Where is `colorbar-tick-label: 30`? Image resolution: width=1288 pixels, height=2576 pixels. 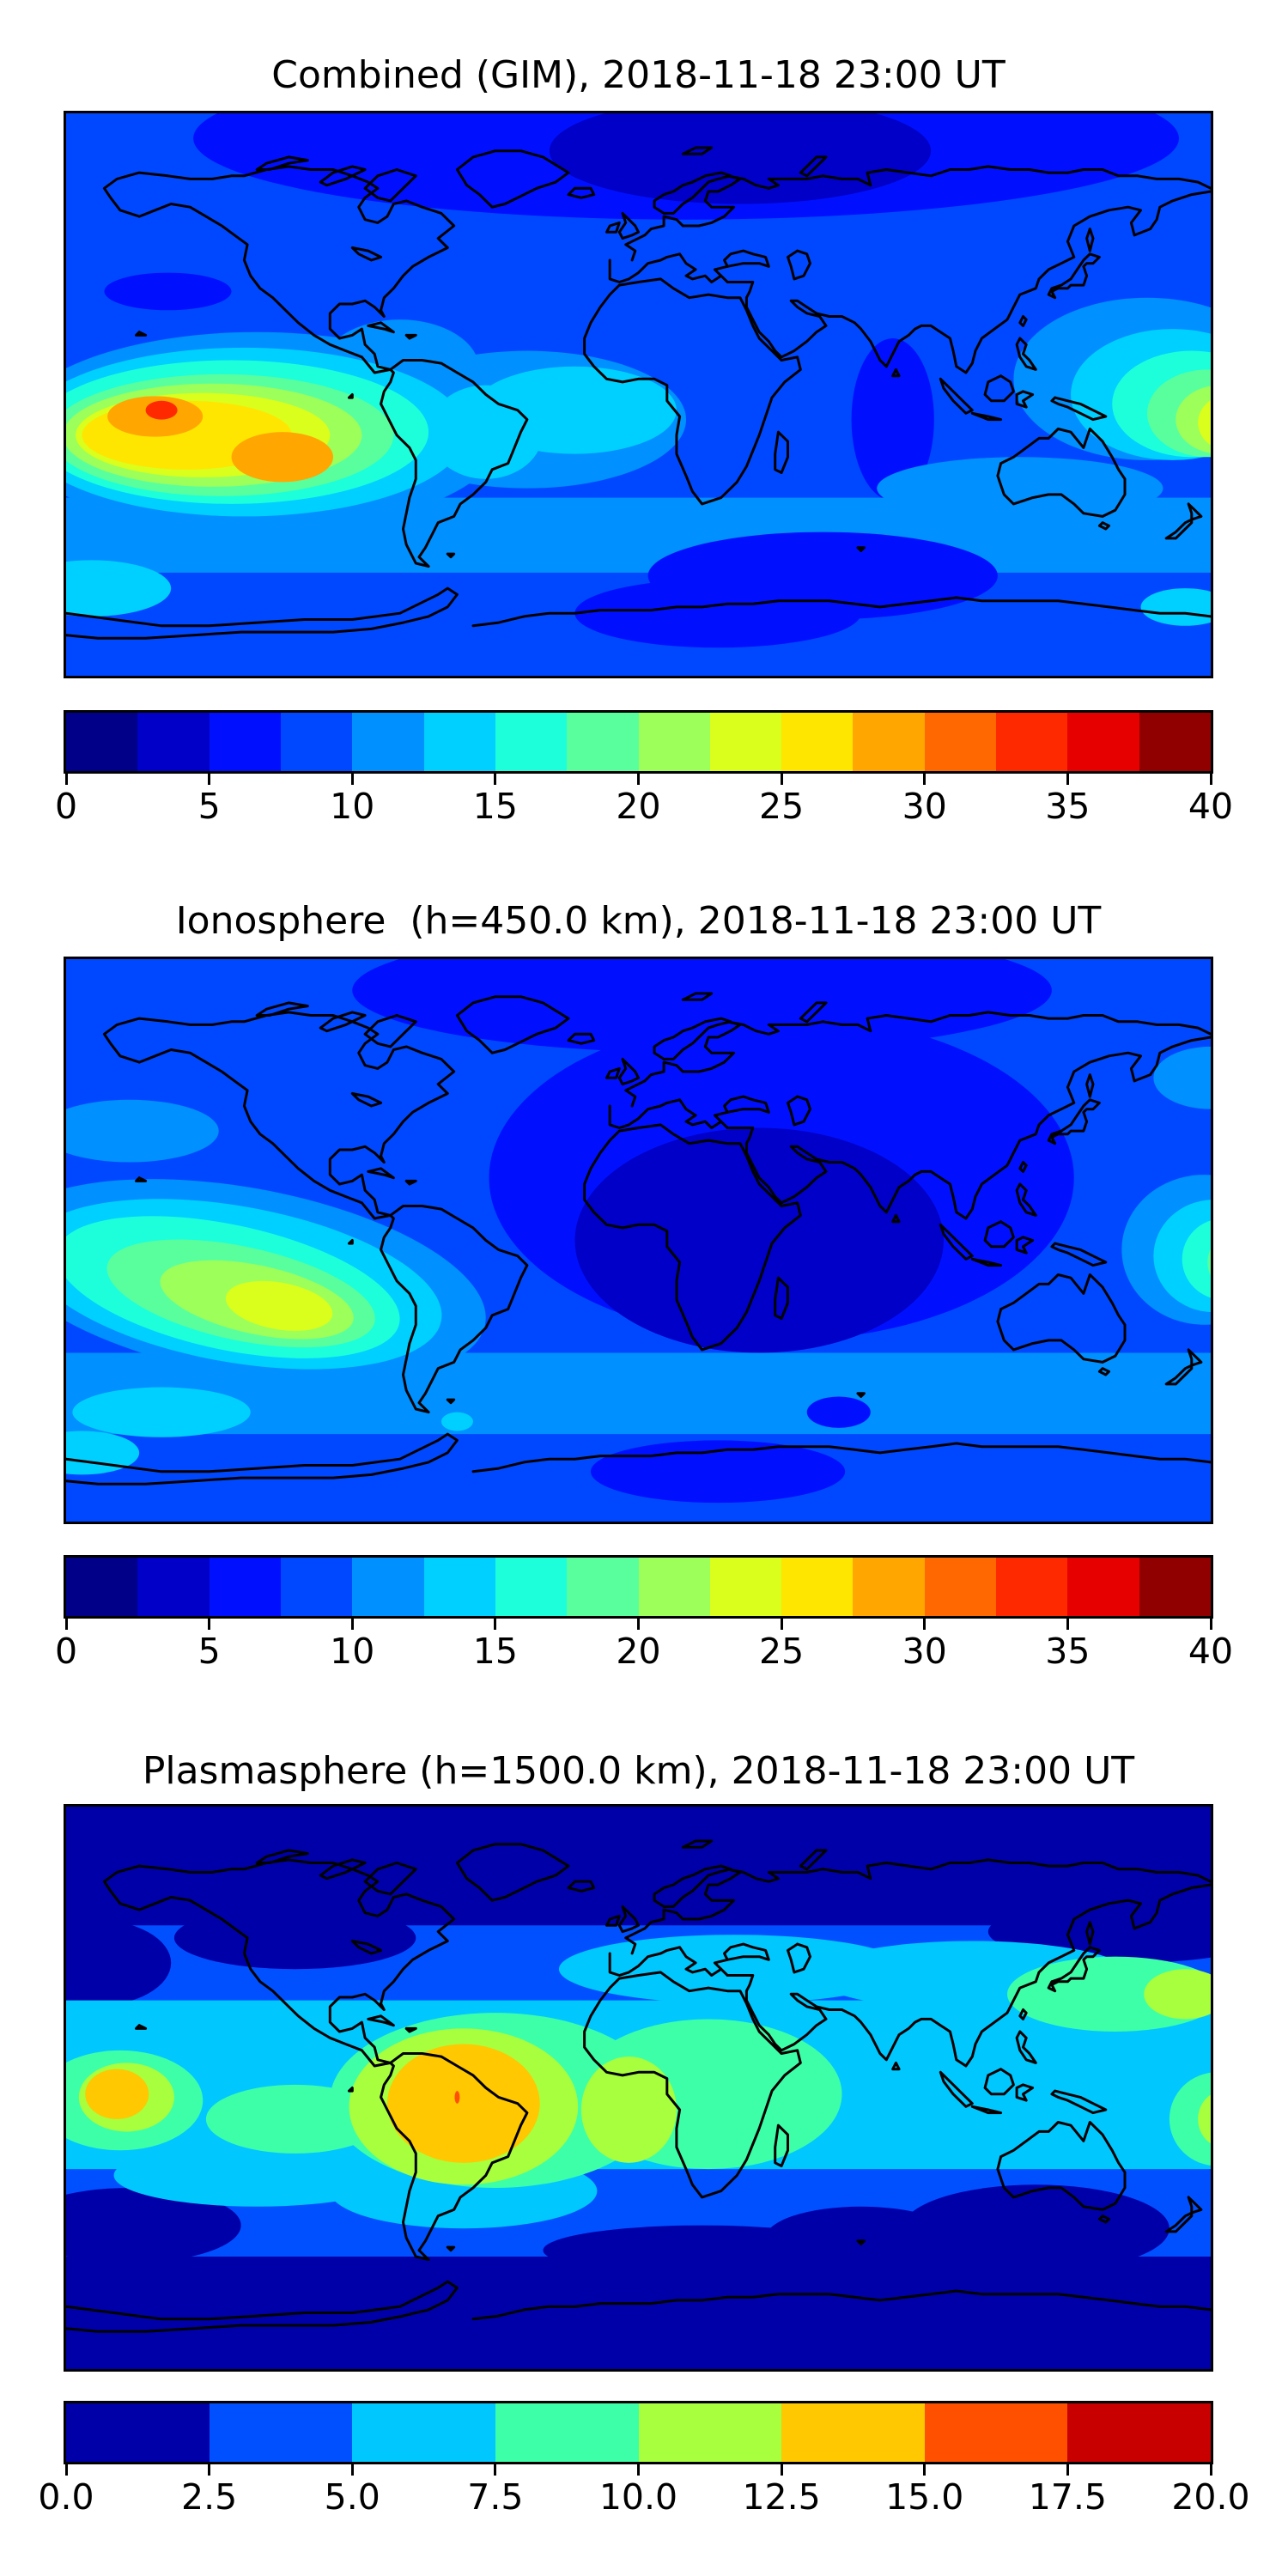
colorbar-tick-label: 30 is located at coordinates (925, 1652).